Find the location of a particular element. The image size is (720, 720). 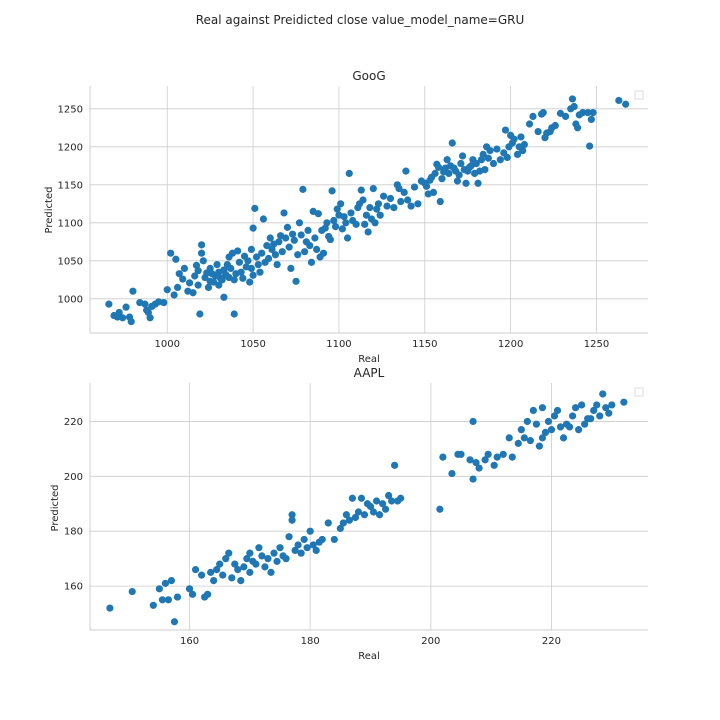

x-tick-label: 1200 is located at coordinates (510, 344).